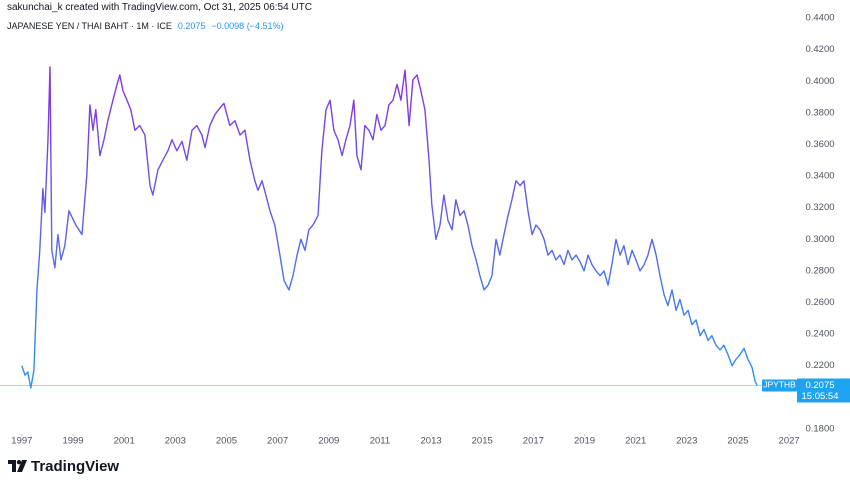 This screenshot has width=850, height=487. I want to click on y-tick-label: 0.4400, so click(819, 18).